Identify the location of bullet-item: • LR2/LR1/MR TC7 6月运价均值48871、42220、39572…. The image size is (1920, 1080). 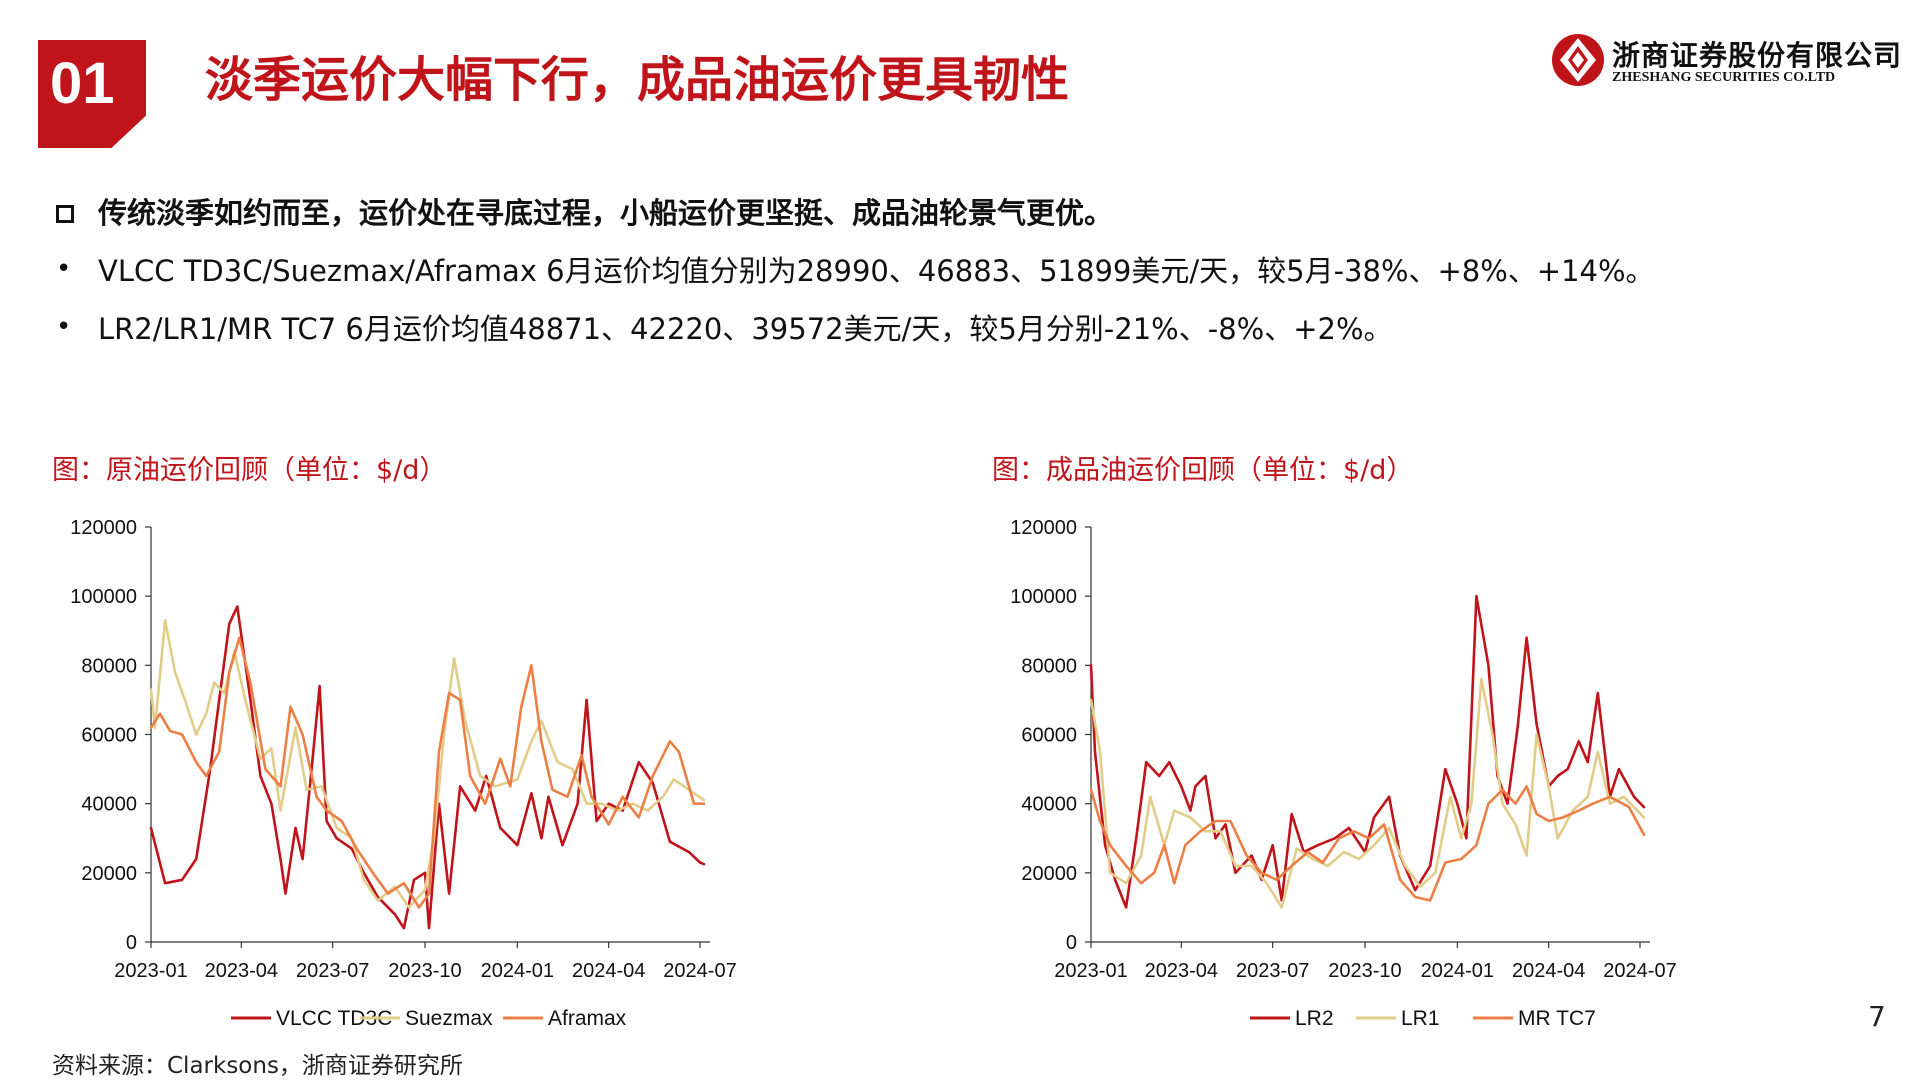
(966, 335).